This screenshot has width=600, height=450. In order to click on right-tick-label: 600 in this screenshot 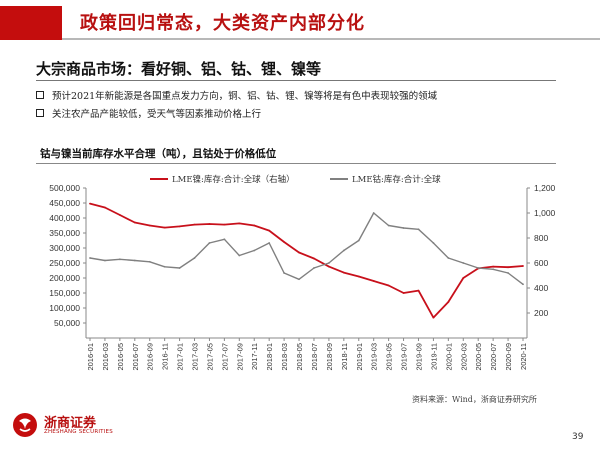, I will do `click(541, 263)`.